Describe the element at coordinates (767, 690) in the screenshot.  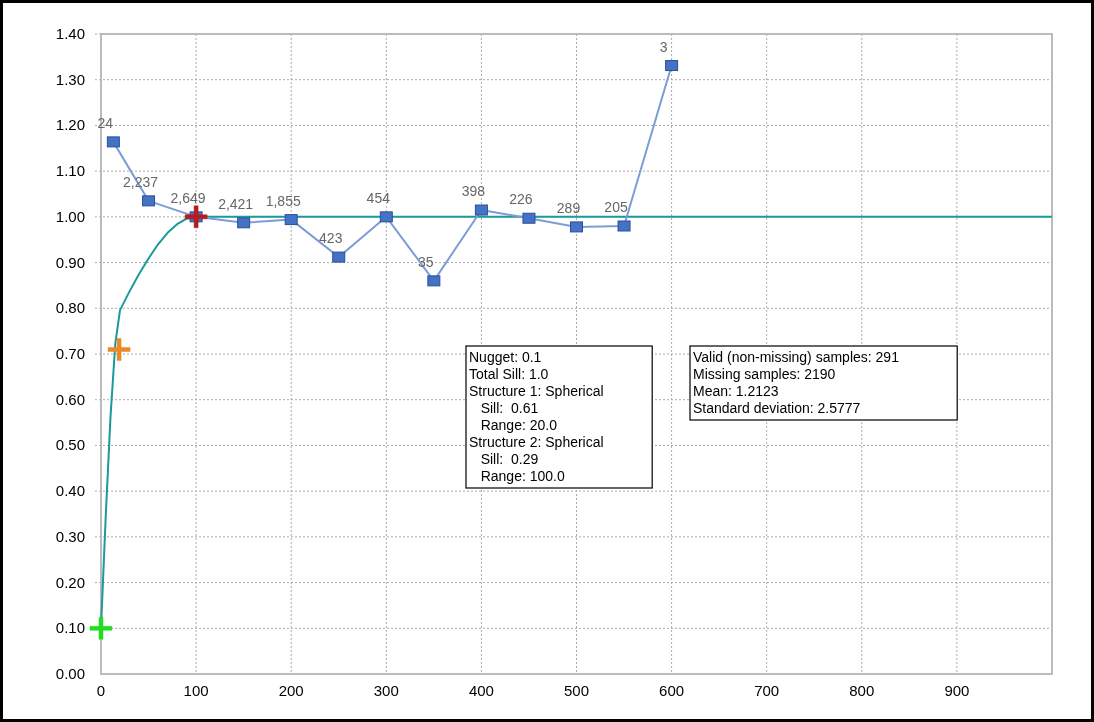
I see `x-tick-label: 700` at that location.